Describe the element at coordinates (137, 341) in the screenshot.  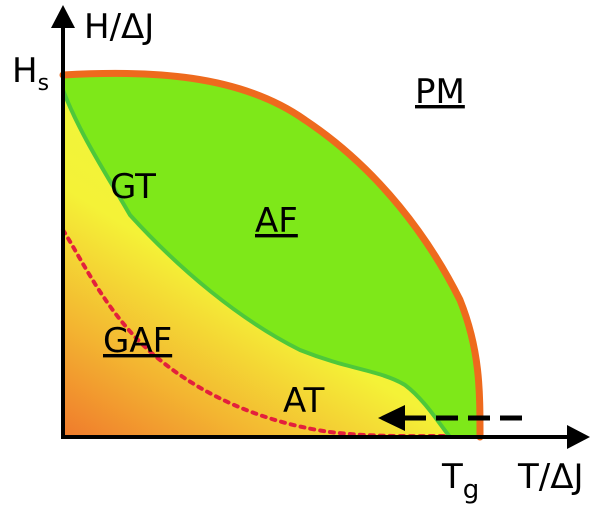
I see `gaf-region-label: GAF` at that location.